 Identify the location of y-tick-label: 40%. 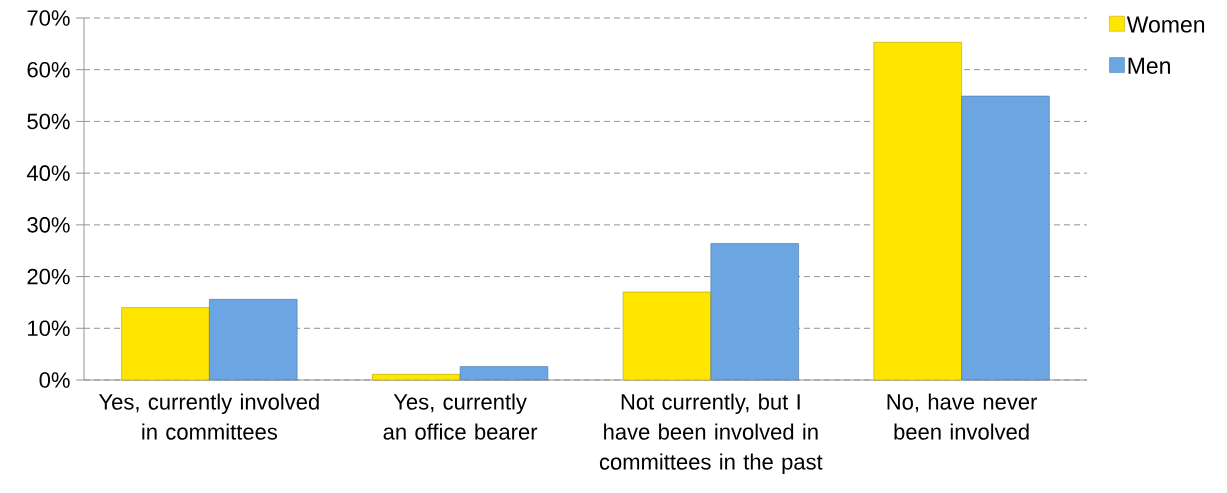
(48, 173).